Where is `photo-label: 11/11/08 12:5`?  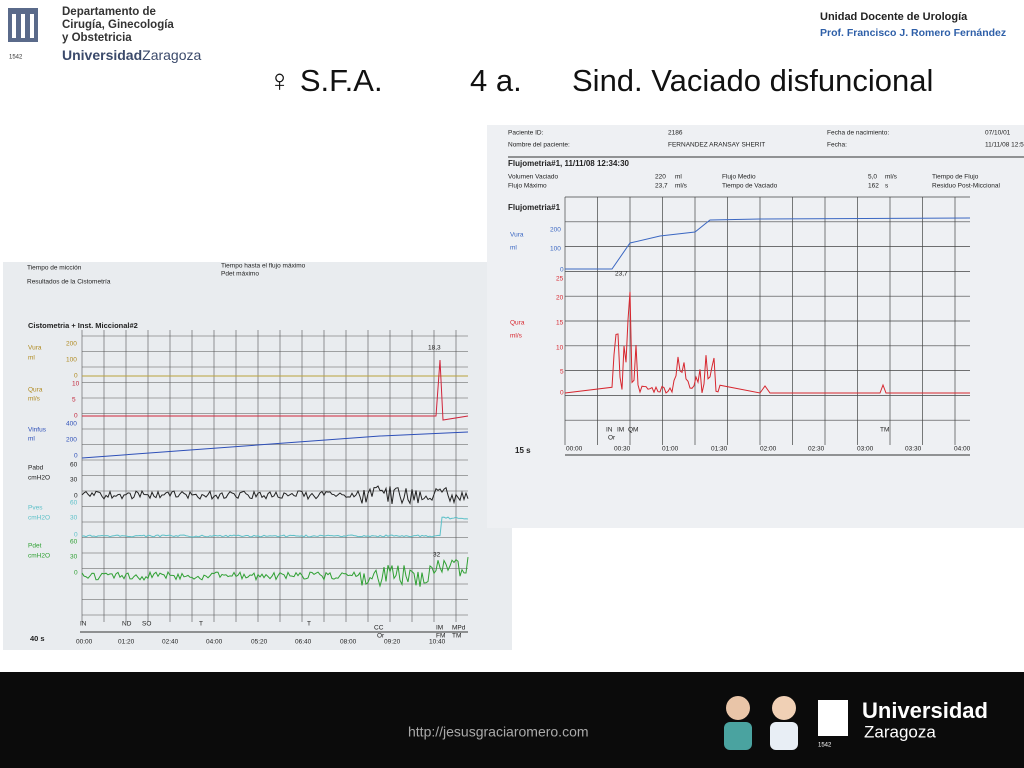 photo-label: 11/11/08 12:5 is located at coordinates (1004, 145).